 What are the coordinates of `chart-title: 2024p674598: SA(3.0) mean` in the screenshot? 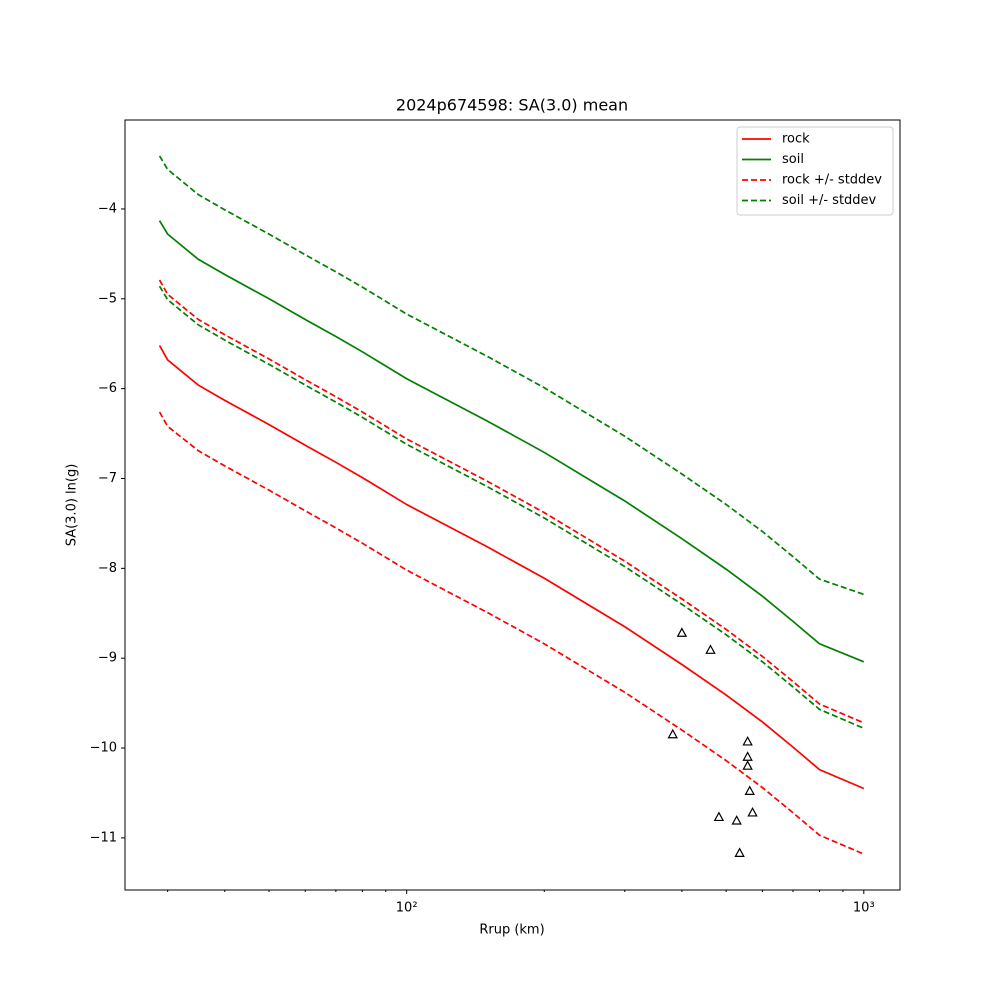 It's located at (512, 105).